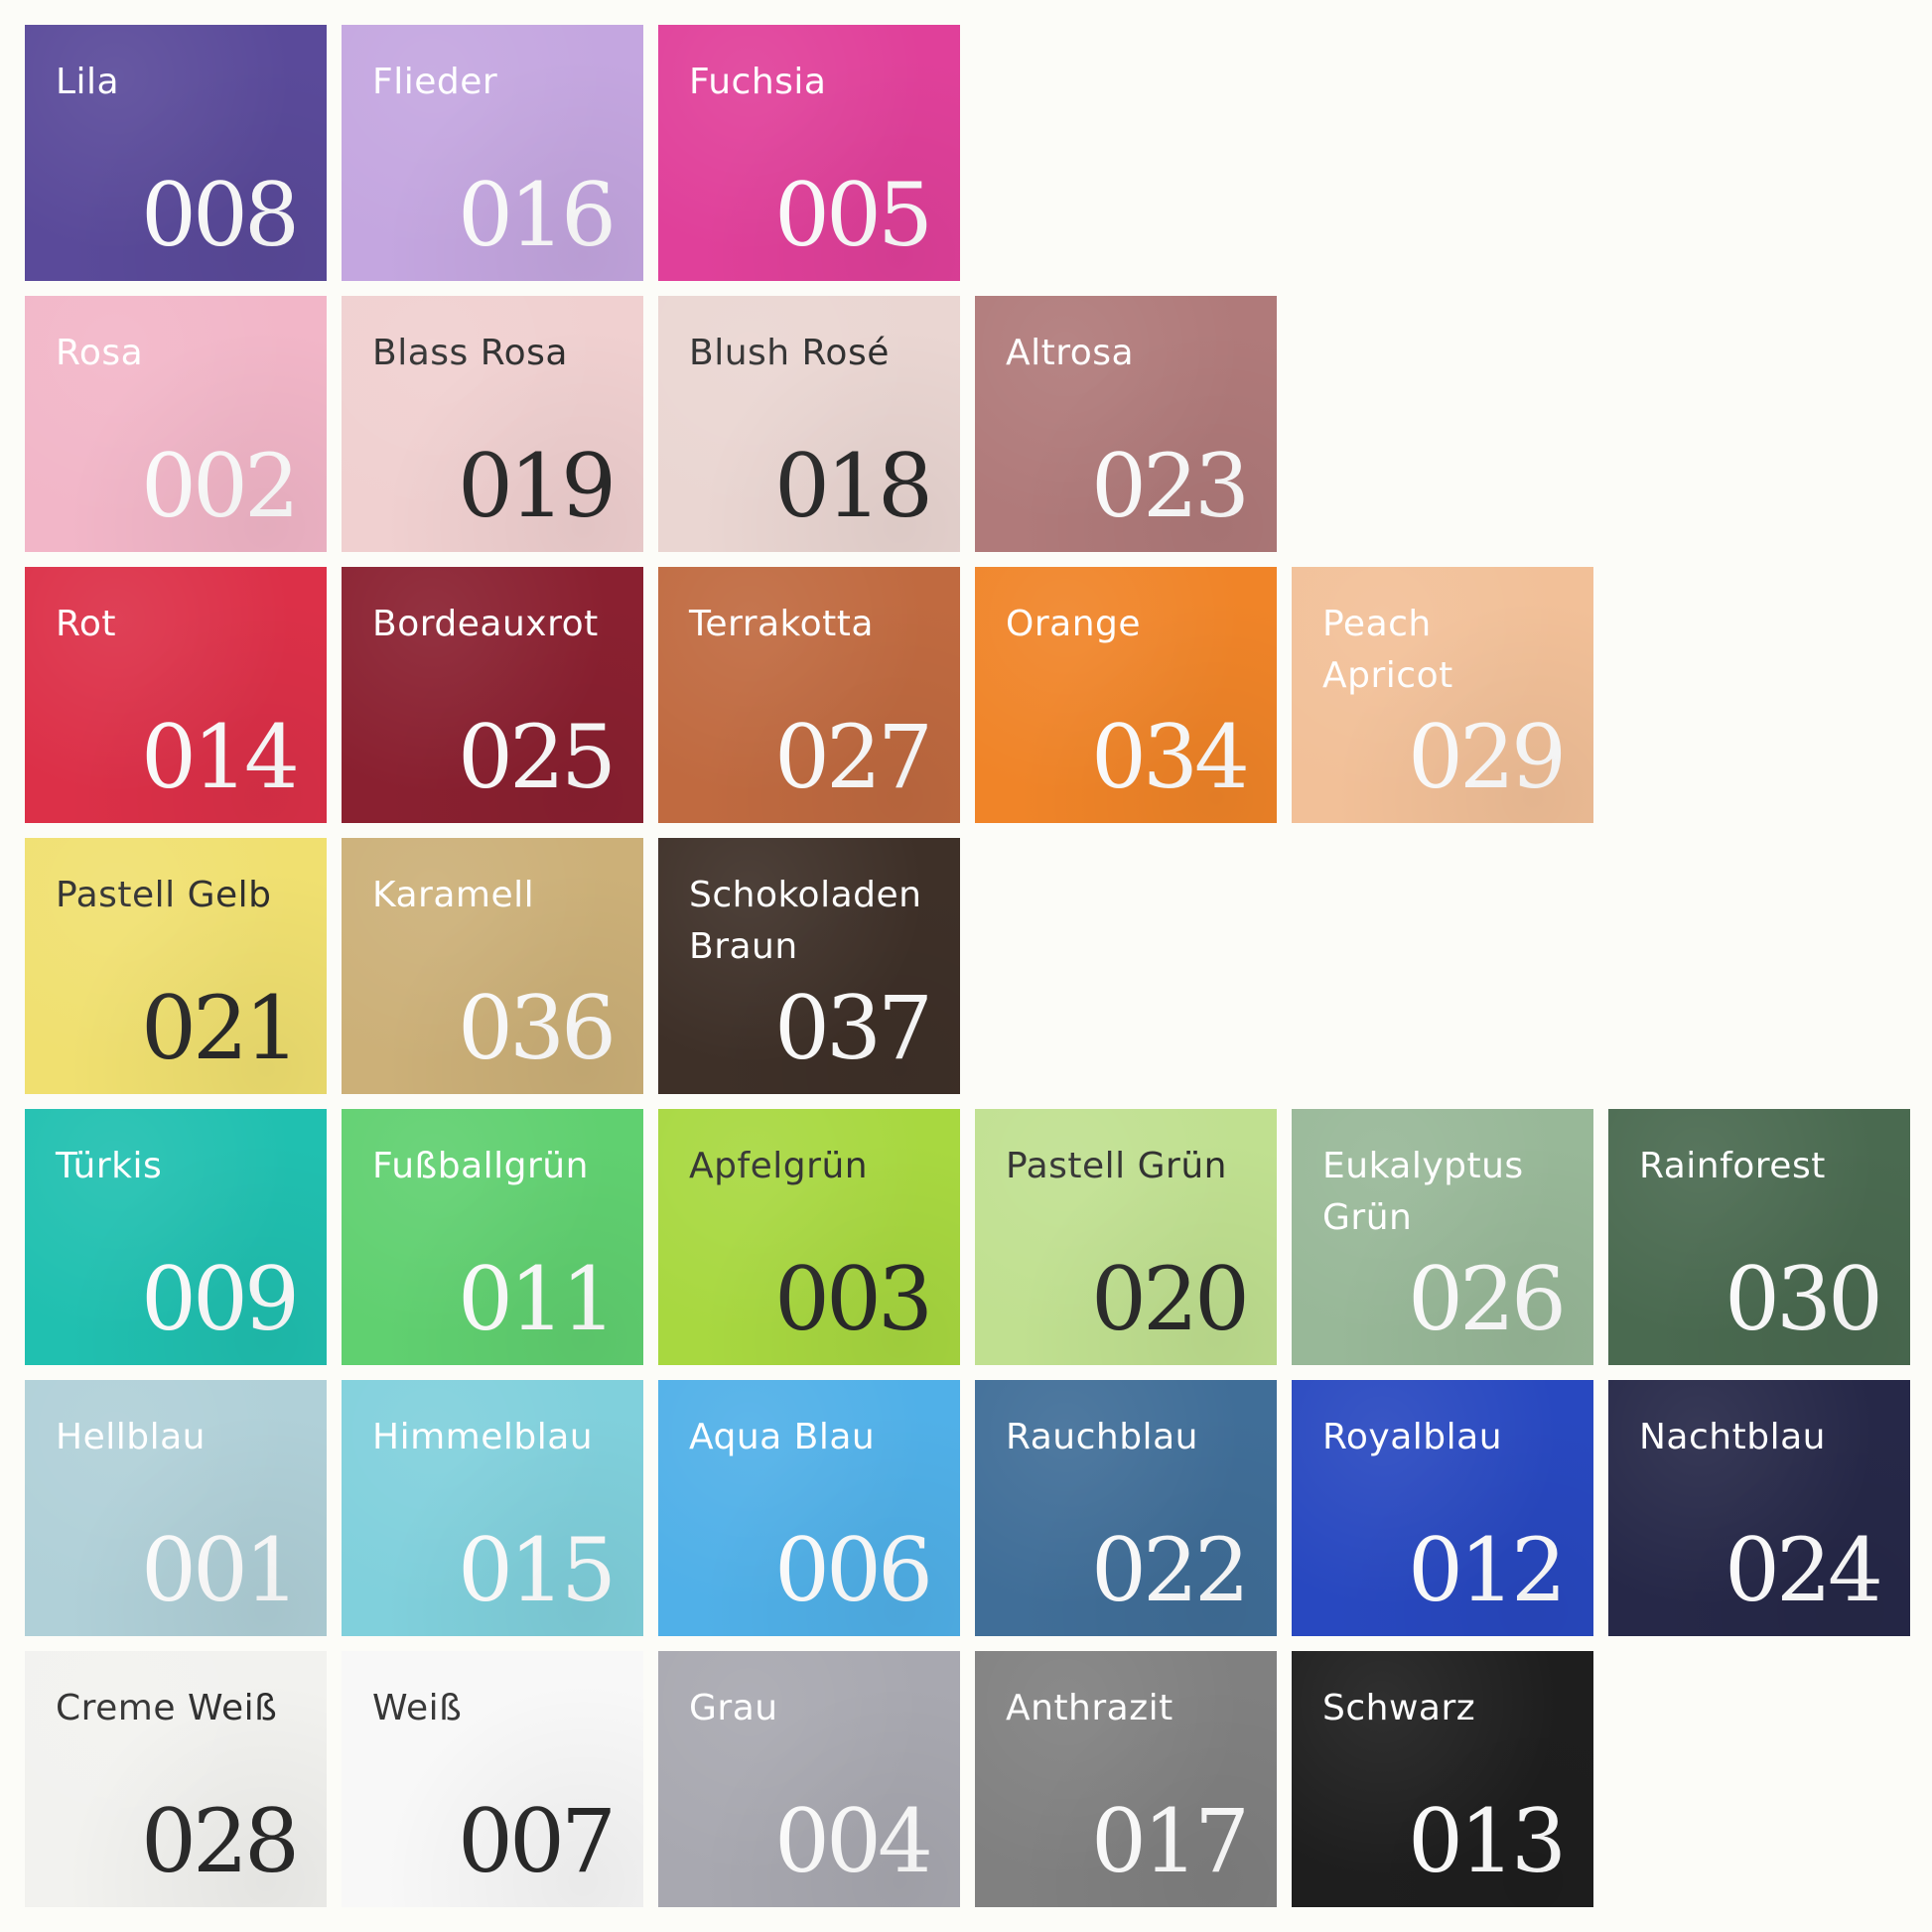 This screenshot has height=1932, width=1932. Describe the element at coordinates (493, 1237) in the screenshot. I see `color-swatch: Fußballgrün 011` at that location.